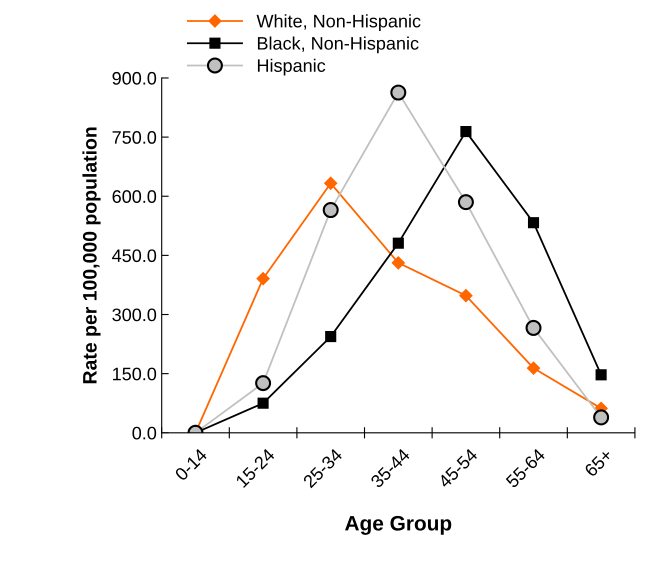  I want to click on x-axis-title: Age Group, so click(398, 525).